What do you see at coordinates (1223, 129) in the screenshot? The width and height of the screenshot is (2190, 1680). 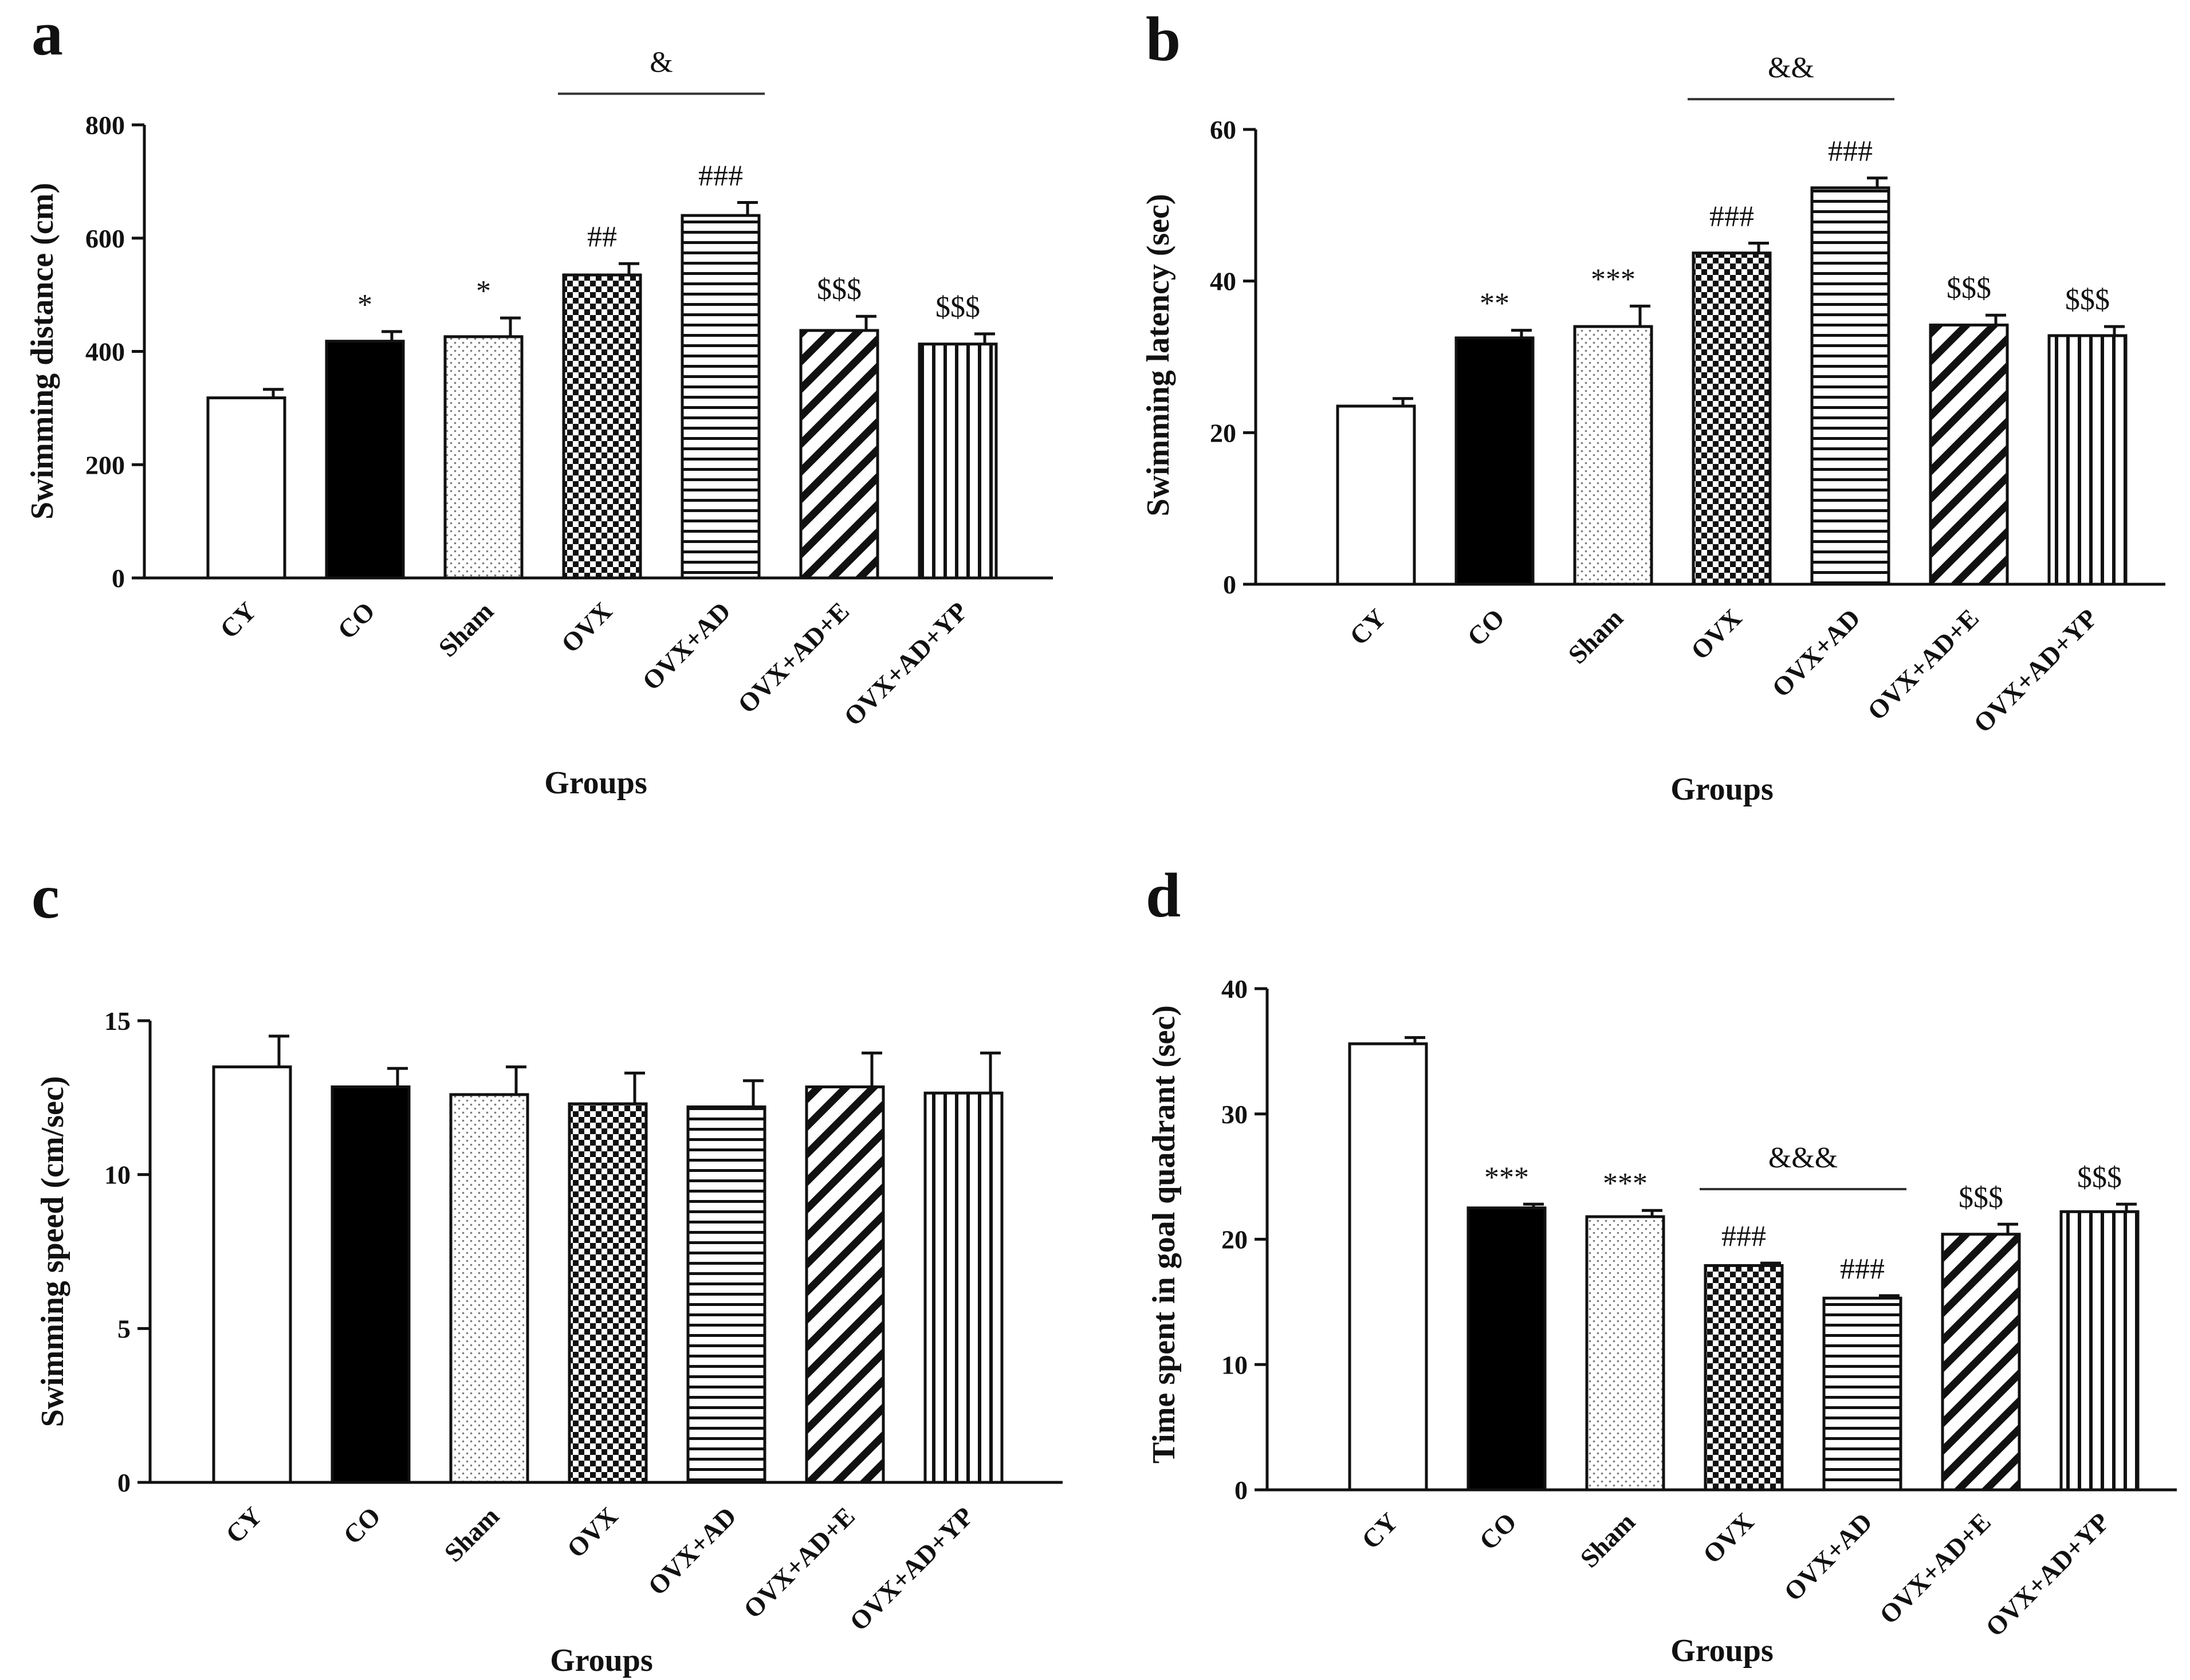 I see `y-tick-label: 60` at bounding box center [1223, 129].